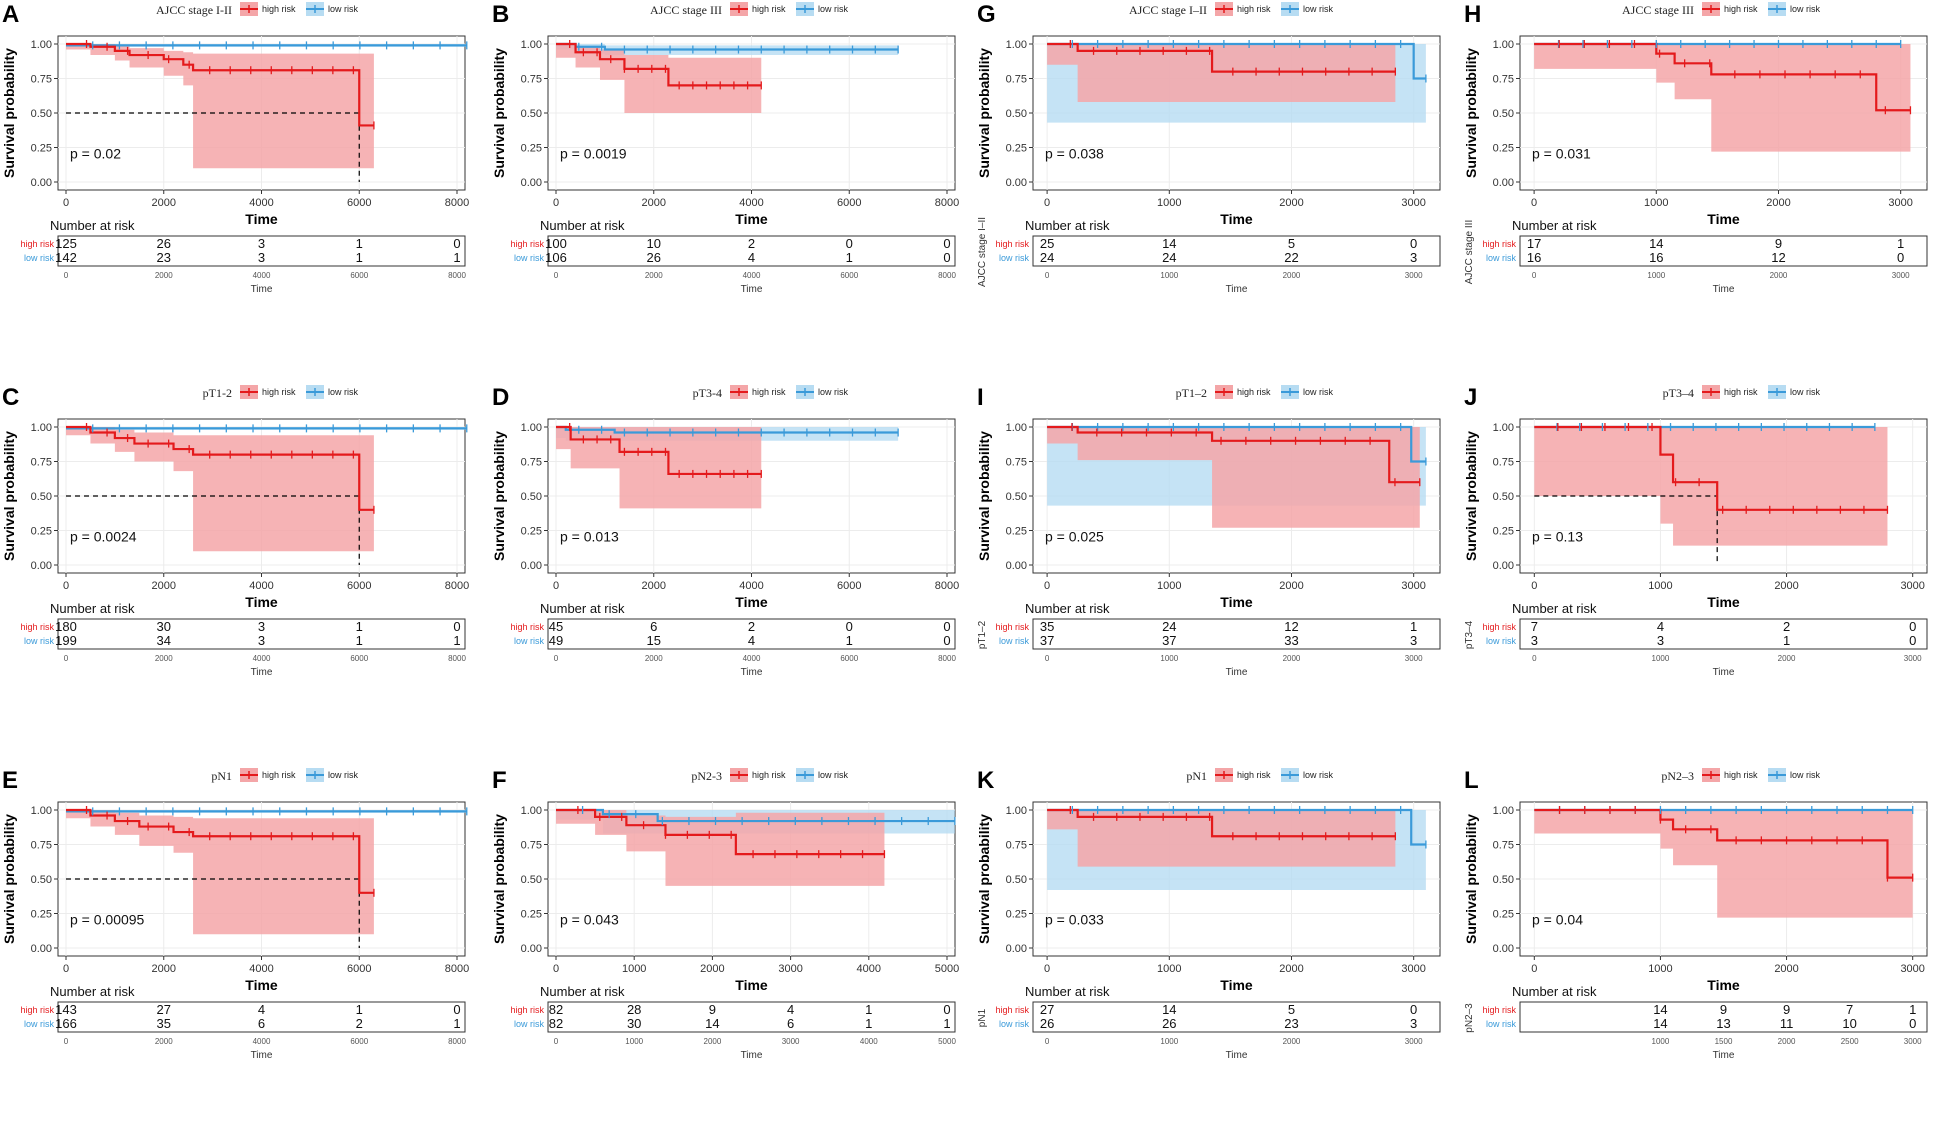 This screenshot has height=1136, width=1940. What do you see at coordinates (556, 203) in the screenshot?
I see `xtick-label: 0` at bounding box center [556, 203].